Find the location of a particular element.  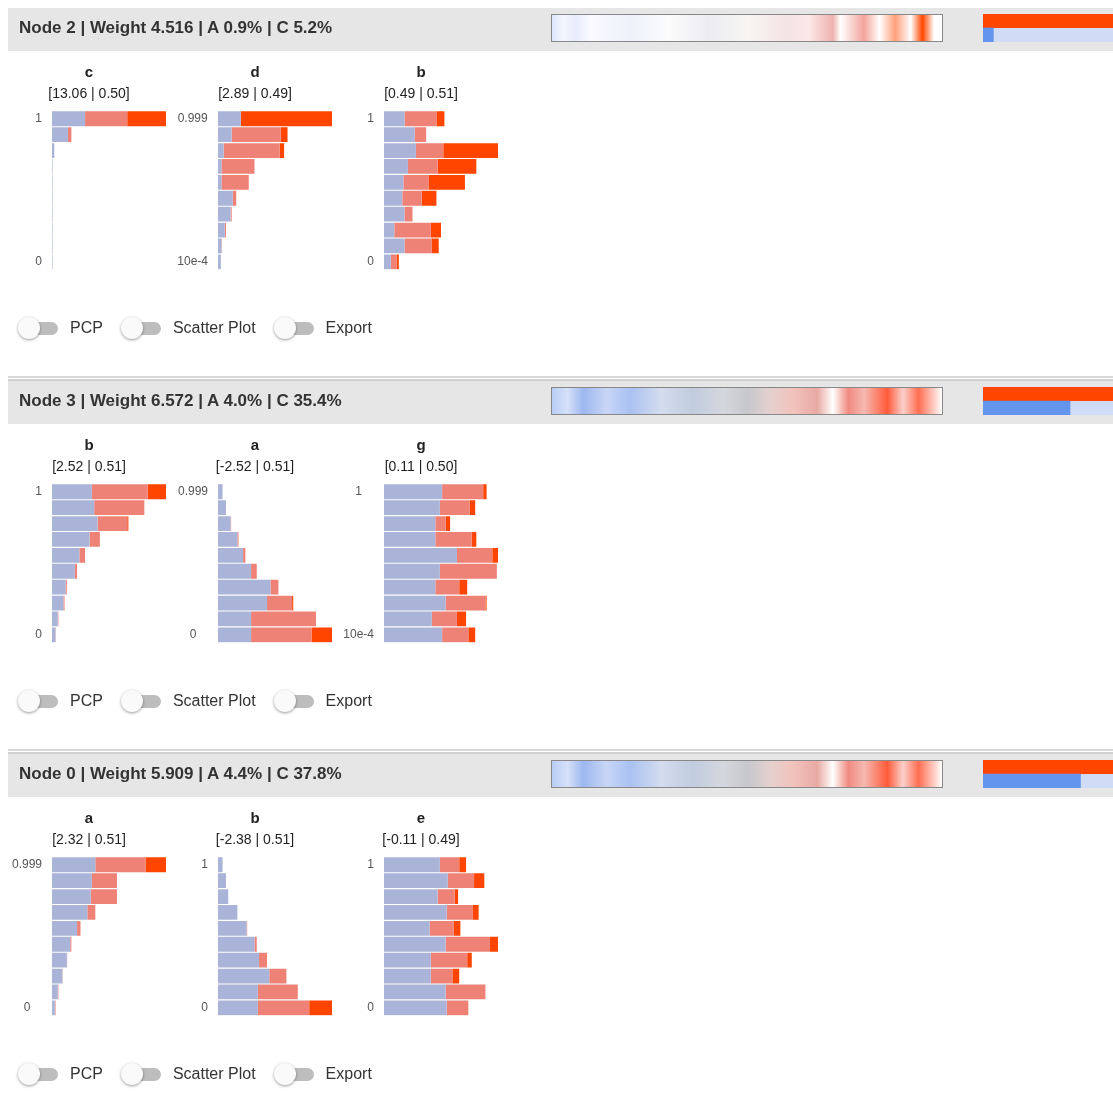

text: Node 3 | Weight 6.572 | A 4.0% | C 35.4% is located at coordinates (180, 401).